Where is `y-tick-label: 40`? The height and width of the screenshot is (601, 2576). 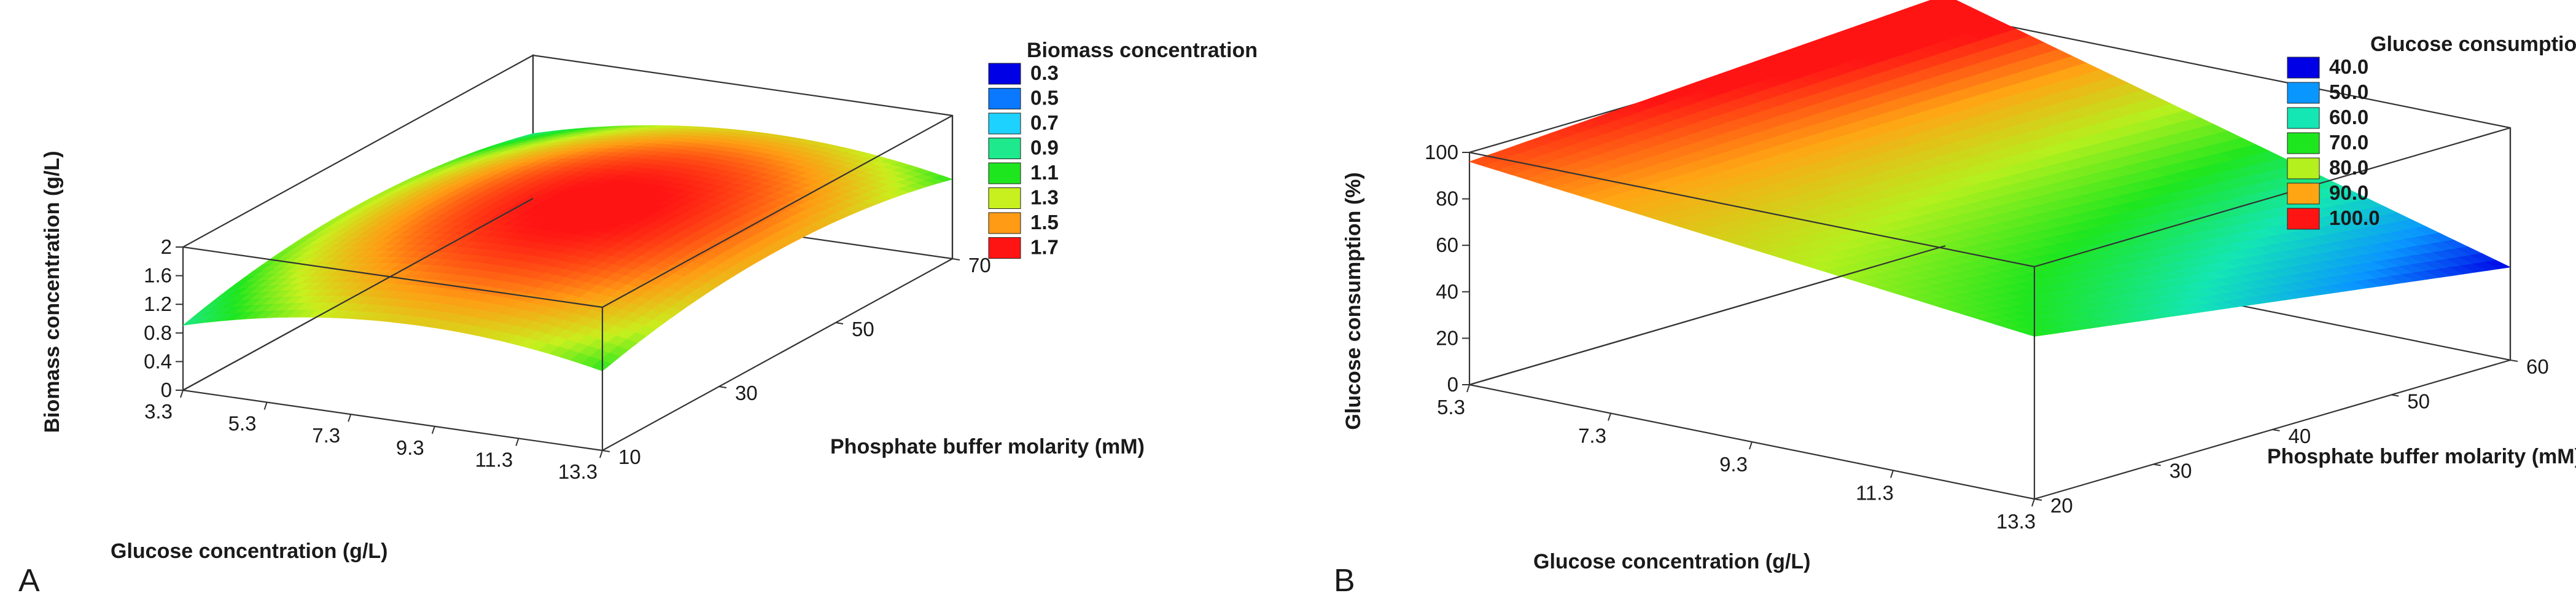 y-tick-label: 40 is located at coordinates (2300, 436).